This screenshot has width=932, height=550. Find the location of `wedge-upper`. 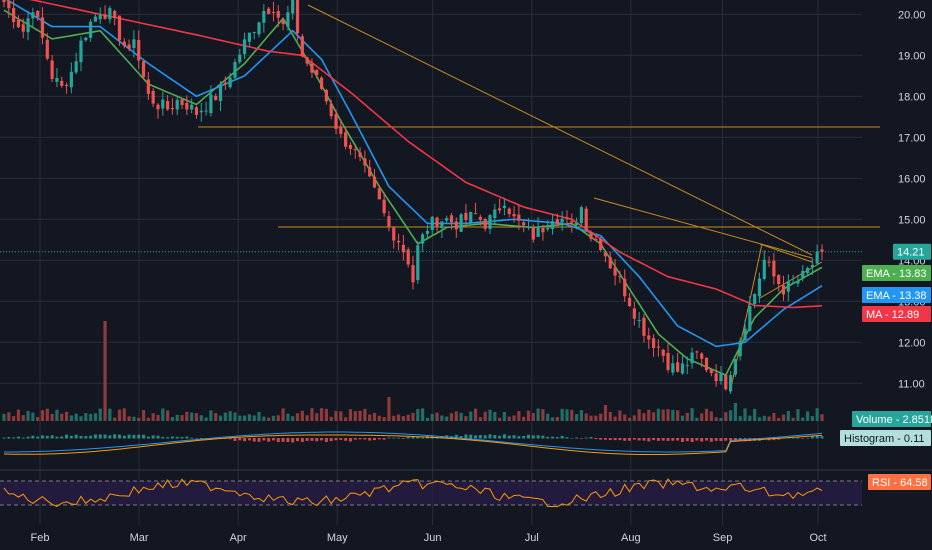

wedge-upper is located at coordinates (786, 253).